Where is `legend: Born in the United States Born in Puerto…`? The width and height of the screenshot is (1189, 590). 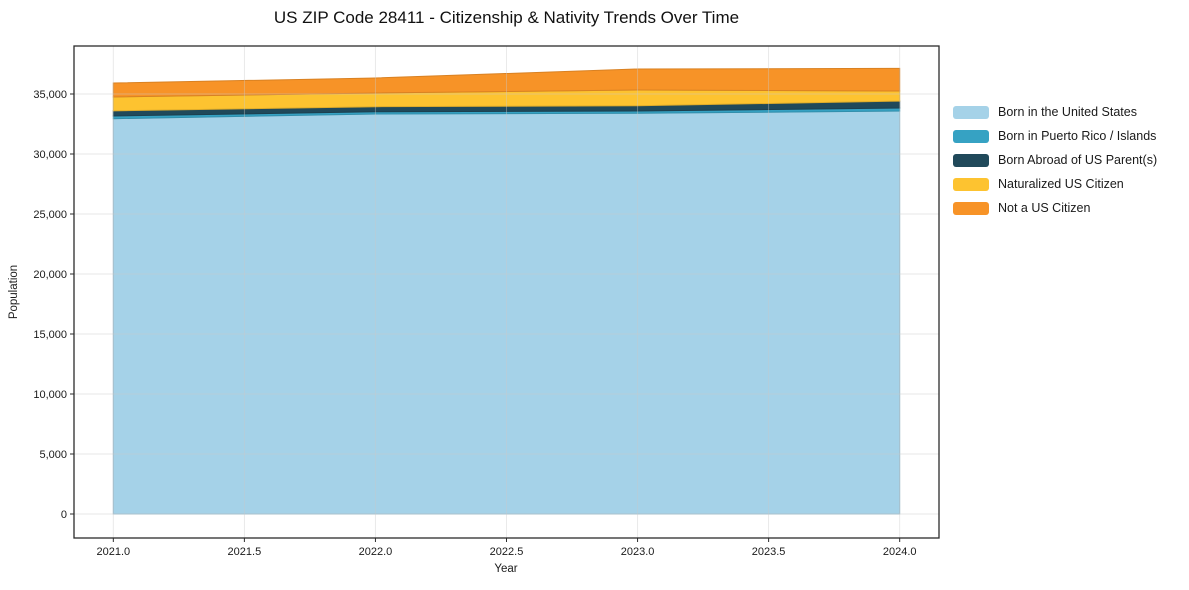
legend: Born in the United States Born in Puerto… is located at coordinates (1055, 160).